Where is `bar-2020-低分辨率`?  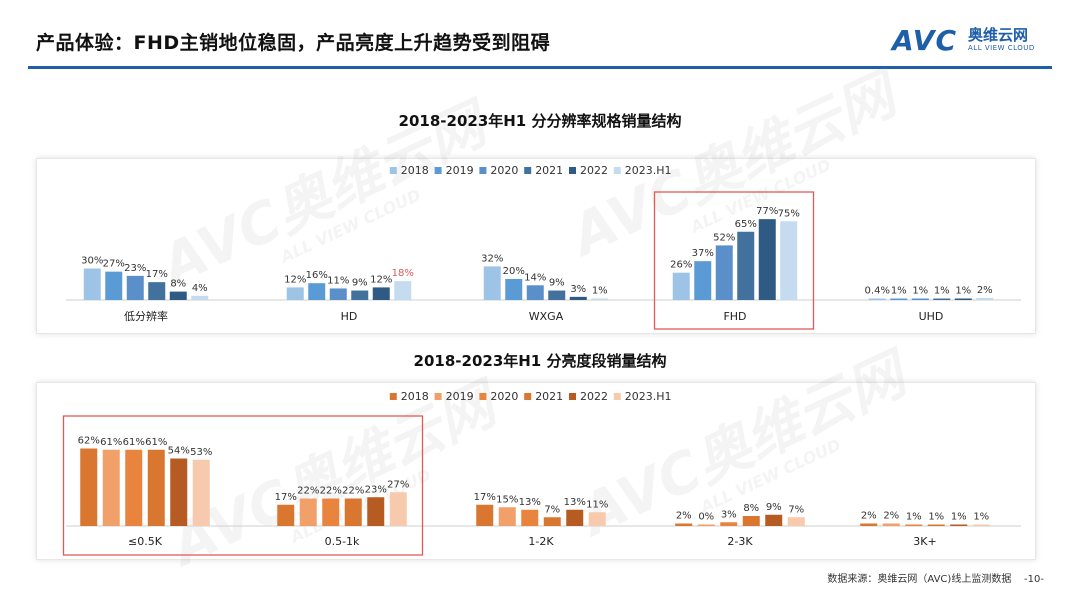 bar-2020-低分辨率 is located at coordinates (135, 287).